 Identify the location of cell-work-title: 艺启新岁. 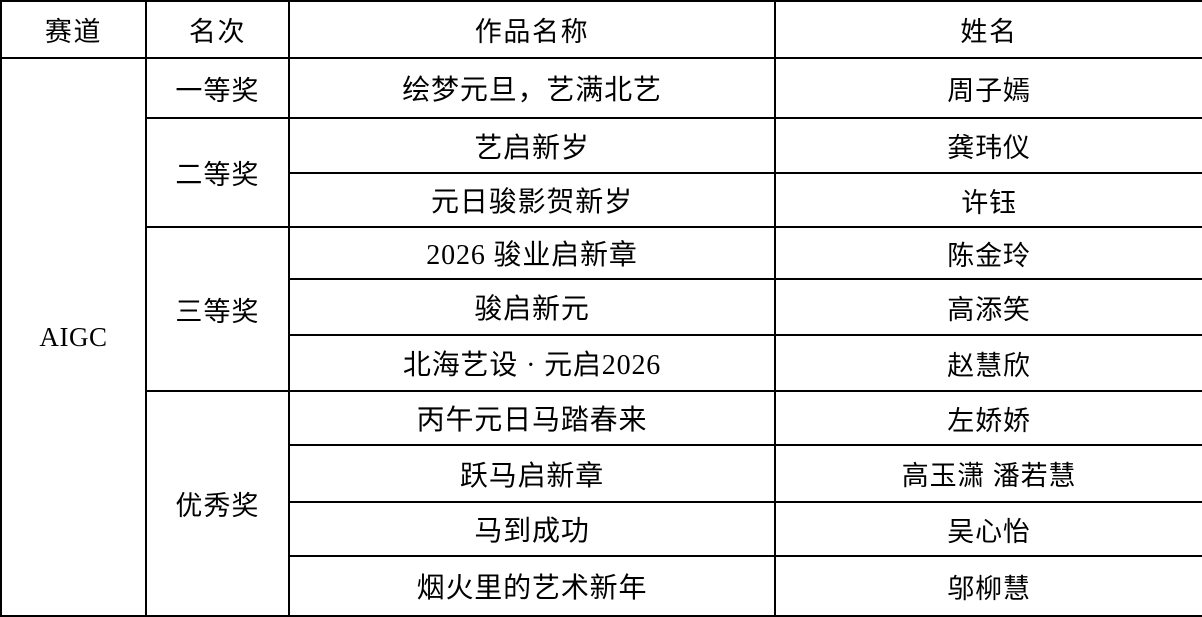
(532, 145).